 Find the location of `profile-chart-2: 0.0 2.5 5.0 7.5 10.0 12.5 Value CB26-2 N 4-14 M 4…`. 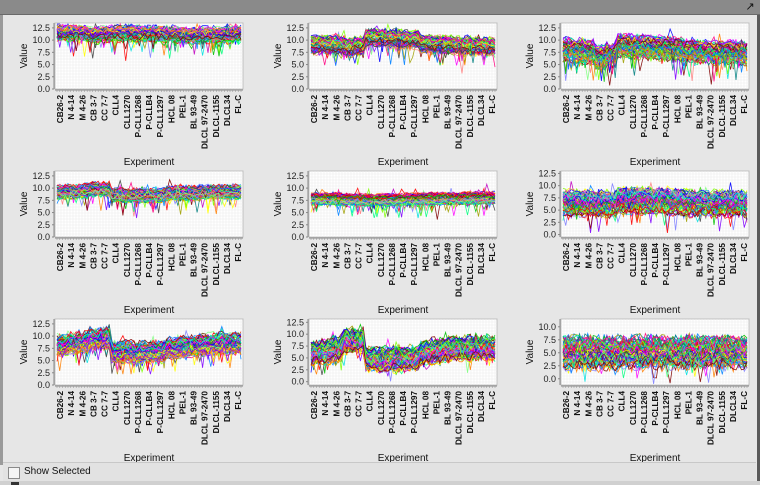

profile-chart-2: 0.0 2.5 5.0 7.5 10.0 12.5 Value CB26-2 N 4-14 M 4… is located at coordinates (384, 94).